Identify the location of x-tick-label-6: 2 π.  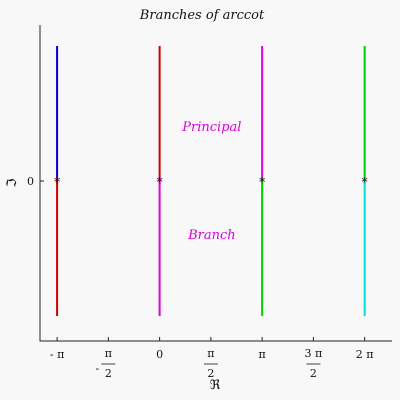
(365, 354).